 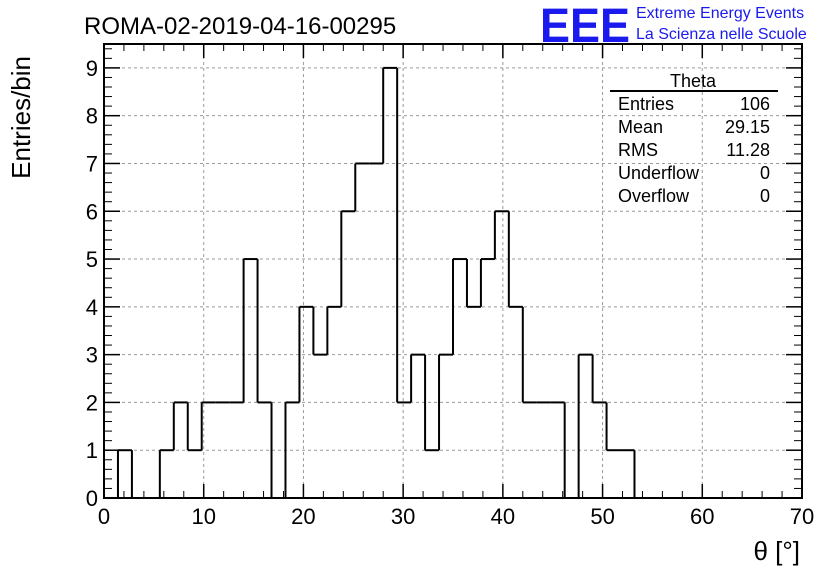 I want to click on y-tick-label: 5, so click(x=92, y=259).